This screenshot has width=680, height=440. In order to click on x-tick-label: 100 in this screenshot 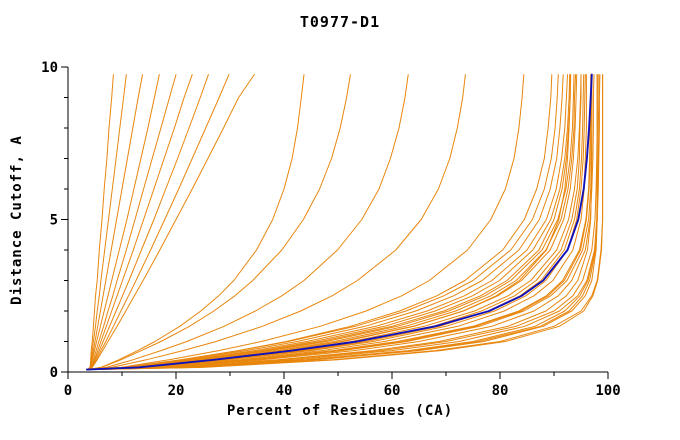, I will do `click(607, 391)`.